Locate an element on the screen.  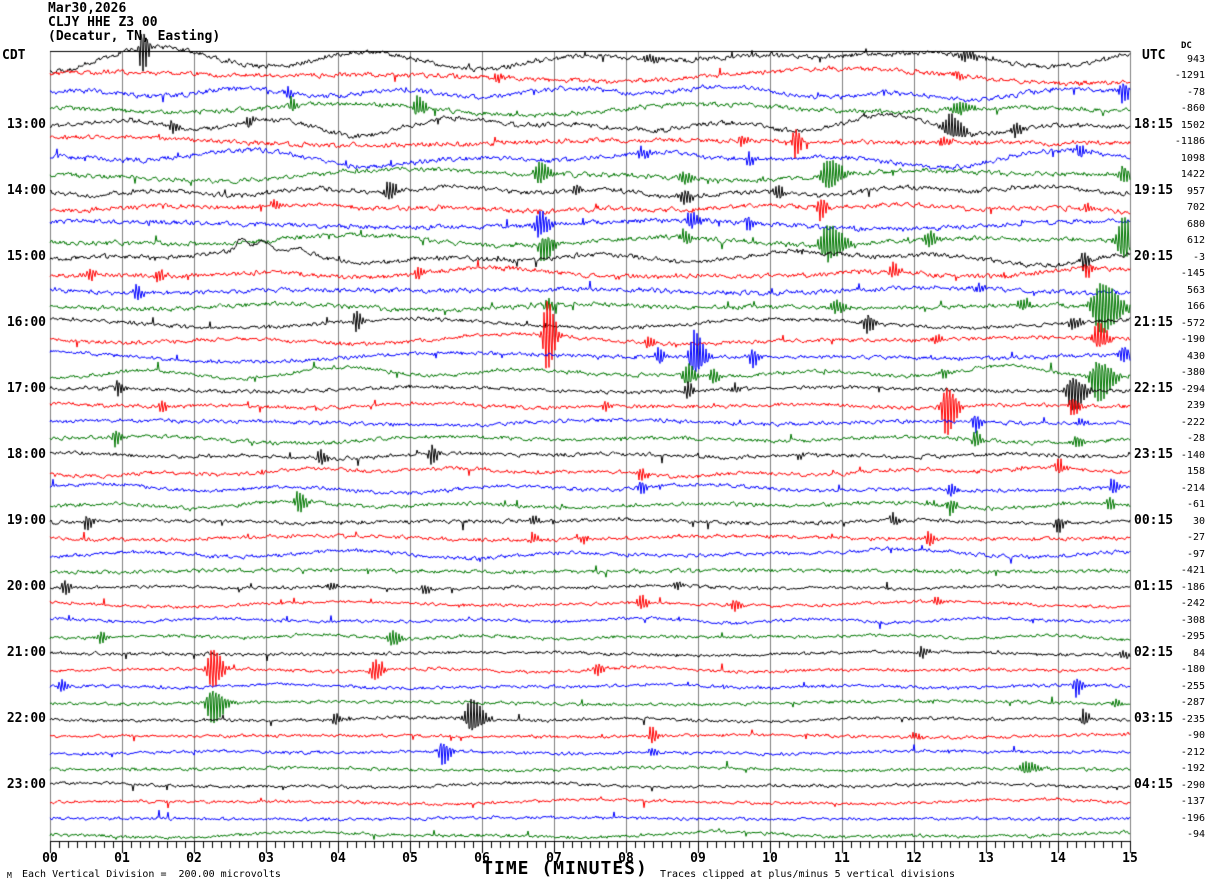
utc-time-label: 04:15 is located at coordinates (1154, 784).